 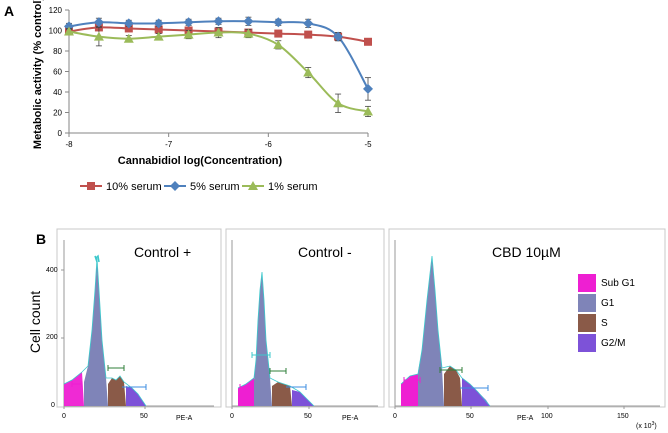 I want to click on flow-panel-control-plus-frame, so click(x=139, y=318).